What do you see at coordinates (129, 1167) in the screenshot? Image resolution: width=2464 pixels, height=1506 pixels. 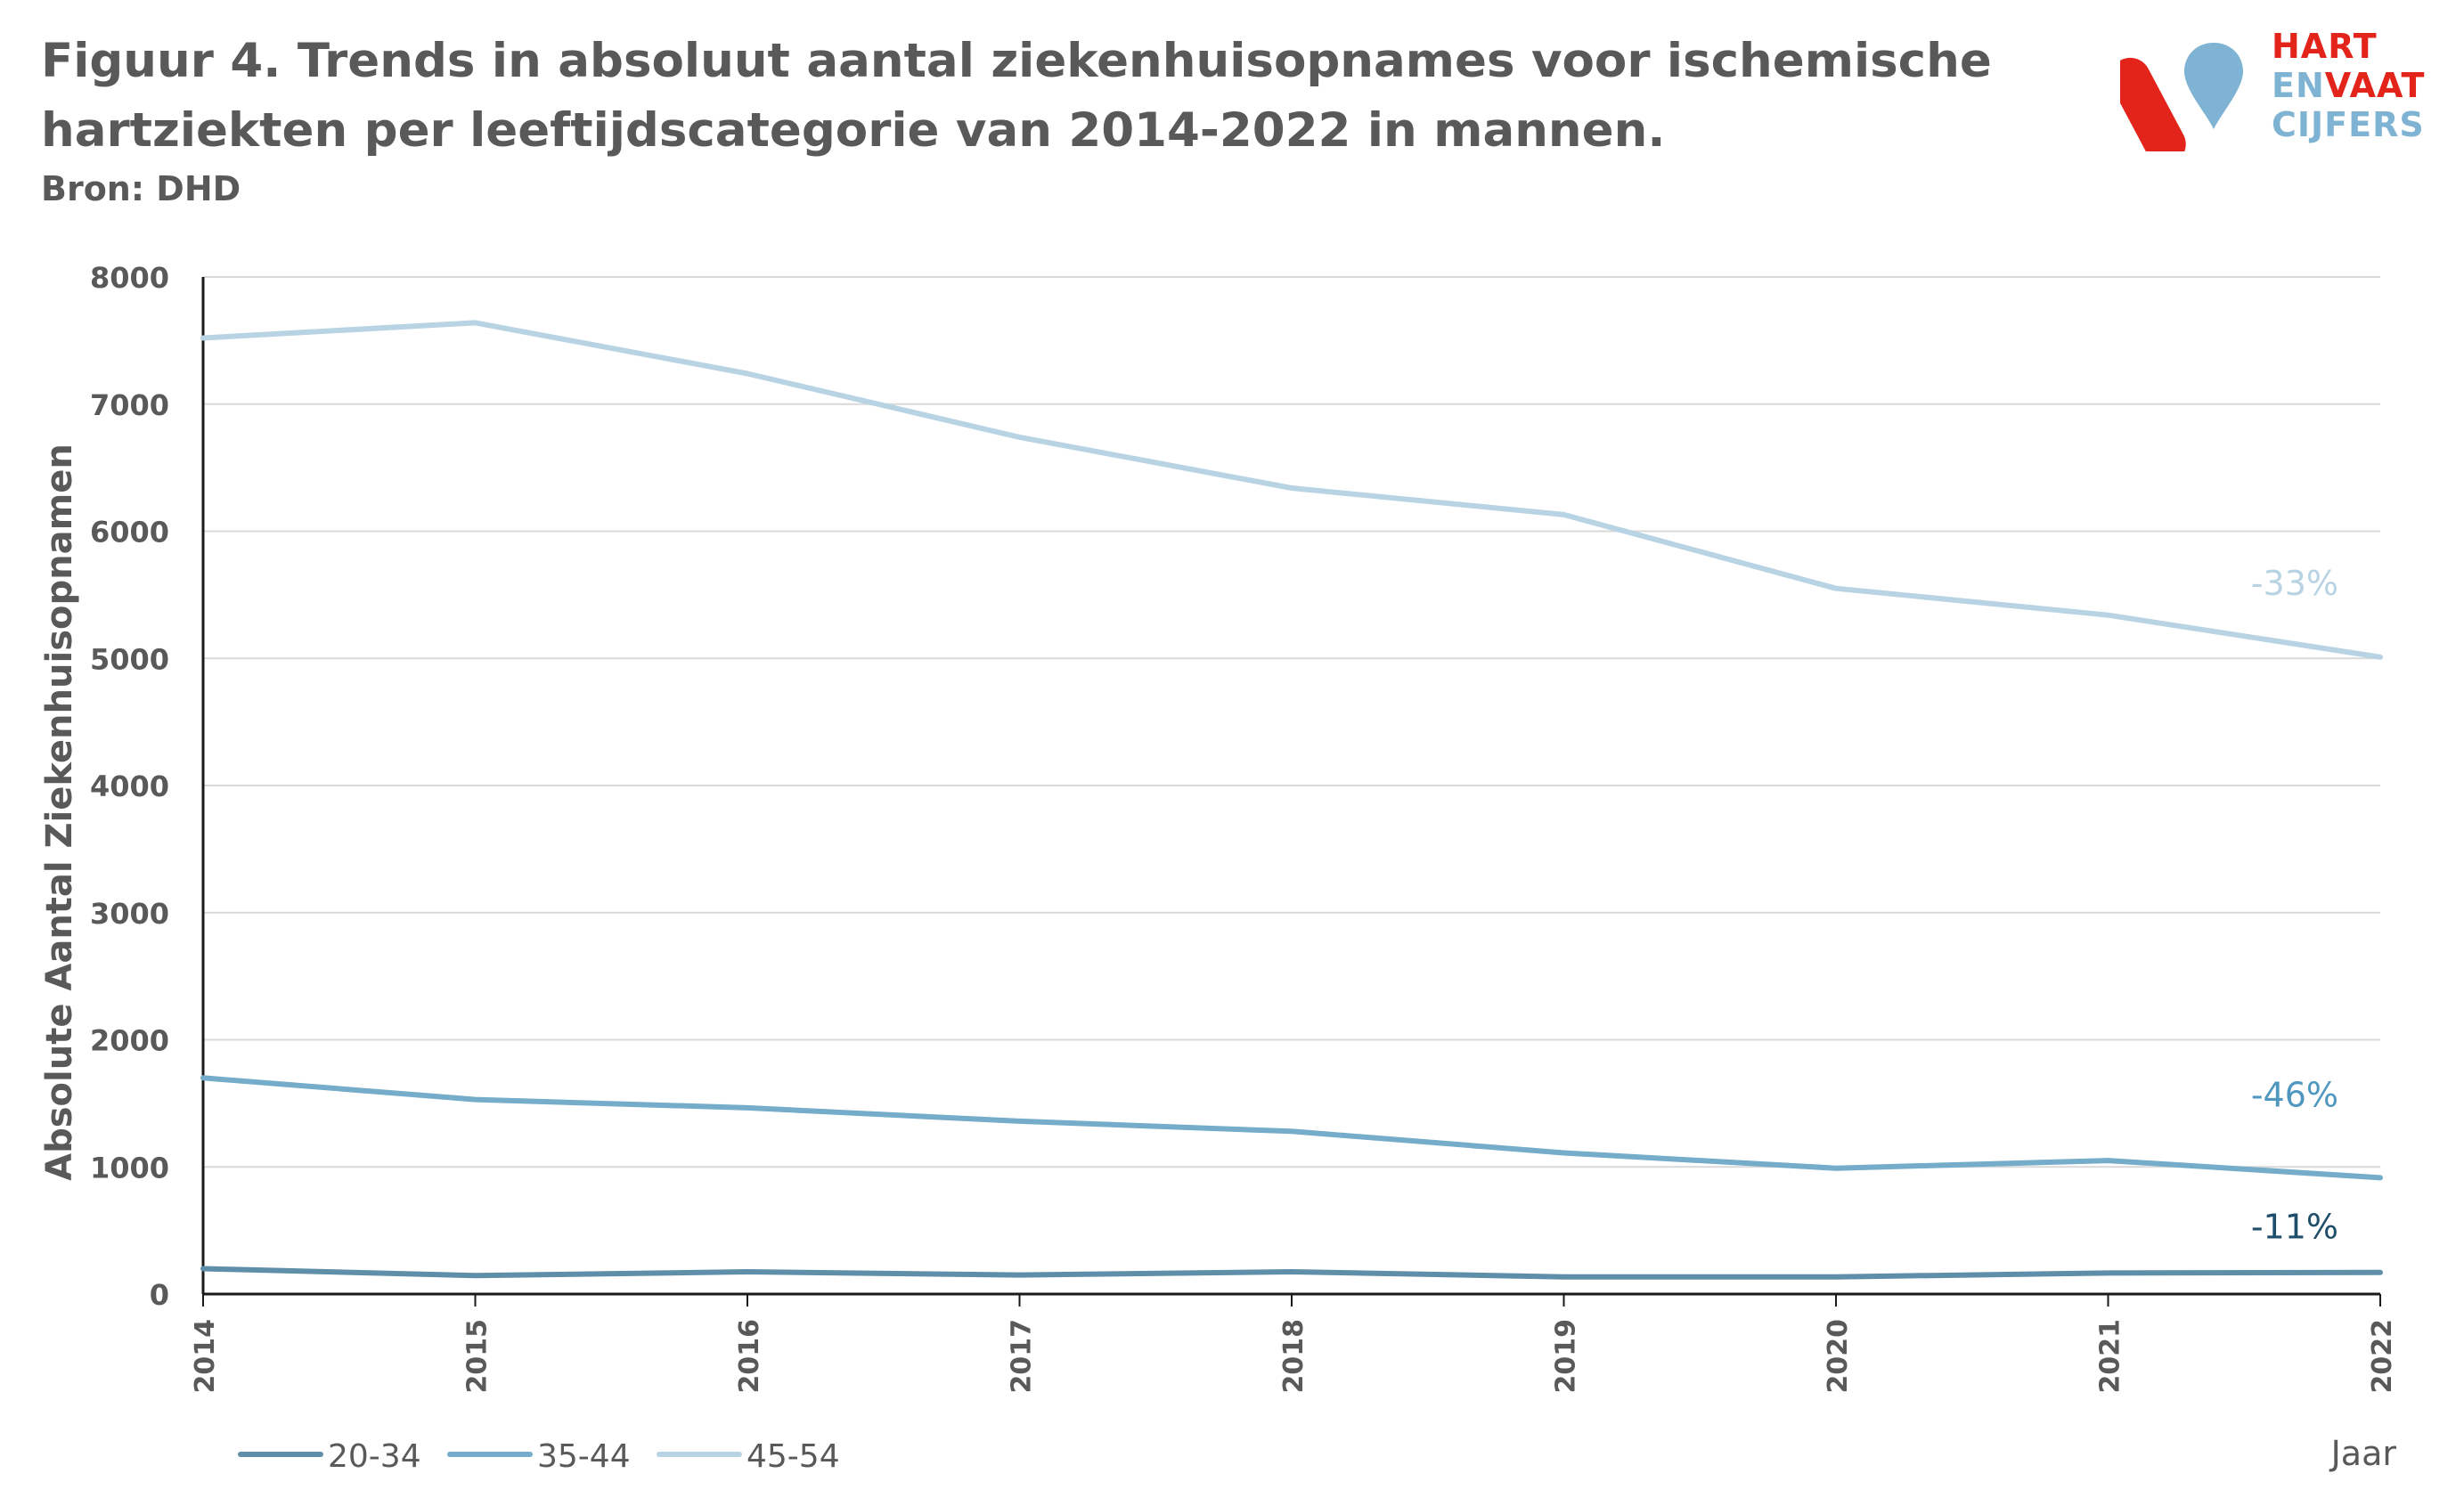 I see `y-tick-label: 1000` at bounding box center [129, 1167].